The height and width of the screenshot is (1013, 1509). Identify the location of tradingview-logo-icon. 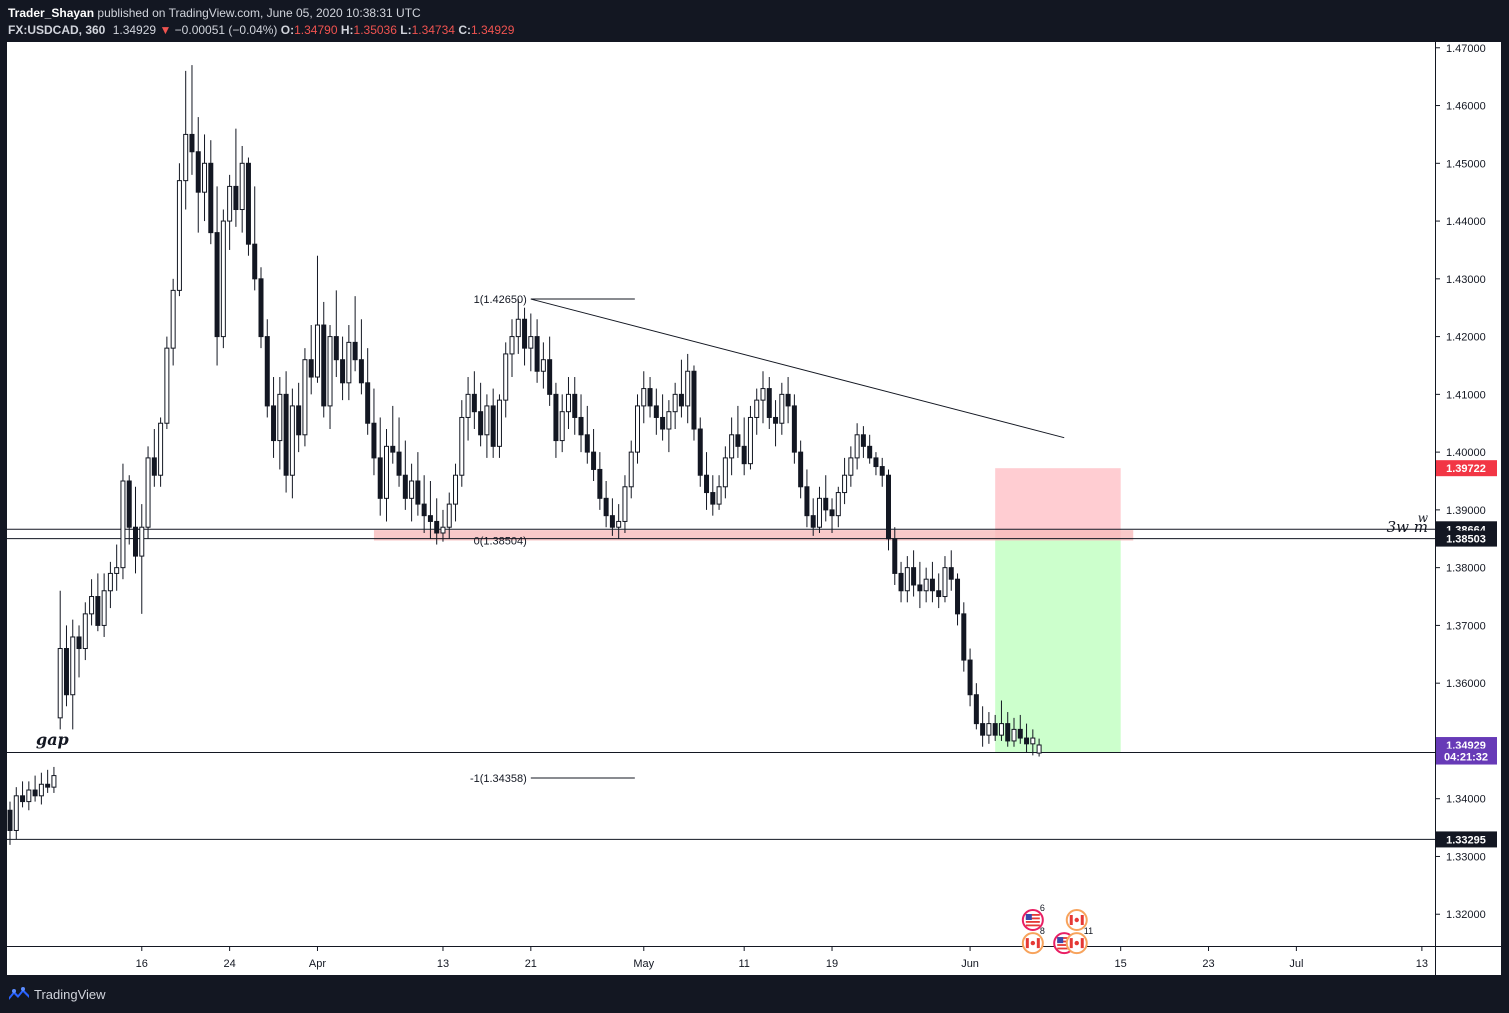
(19, 993).